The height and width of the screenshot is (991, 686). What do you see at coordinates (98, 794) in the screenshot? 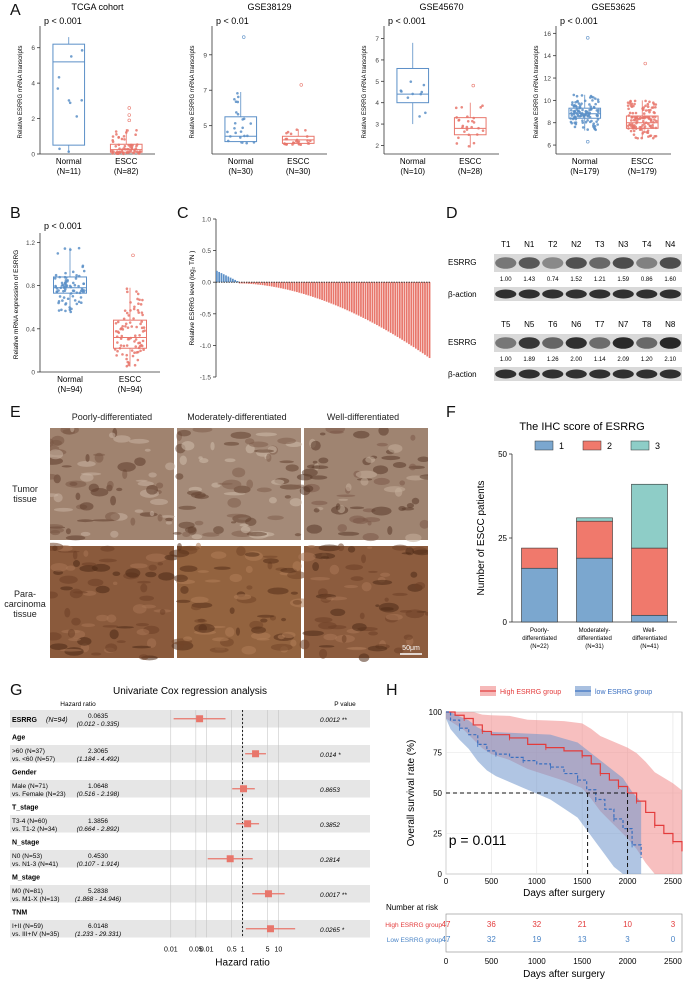
I see `forest-ci-value: (0.516 - 2.198)` at bounding box center [98, 794].